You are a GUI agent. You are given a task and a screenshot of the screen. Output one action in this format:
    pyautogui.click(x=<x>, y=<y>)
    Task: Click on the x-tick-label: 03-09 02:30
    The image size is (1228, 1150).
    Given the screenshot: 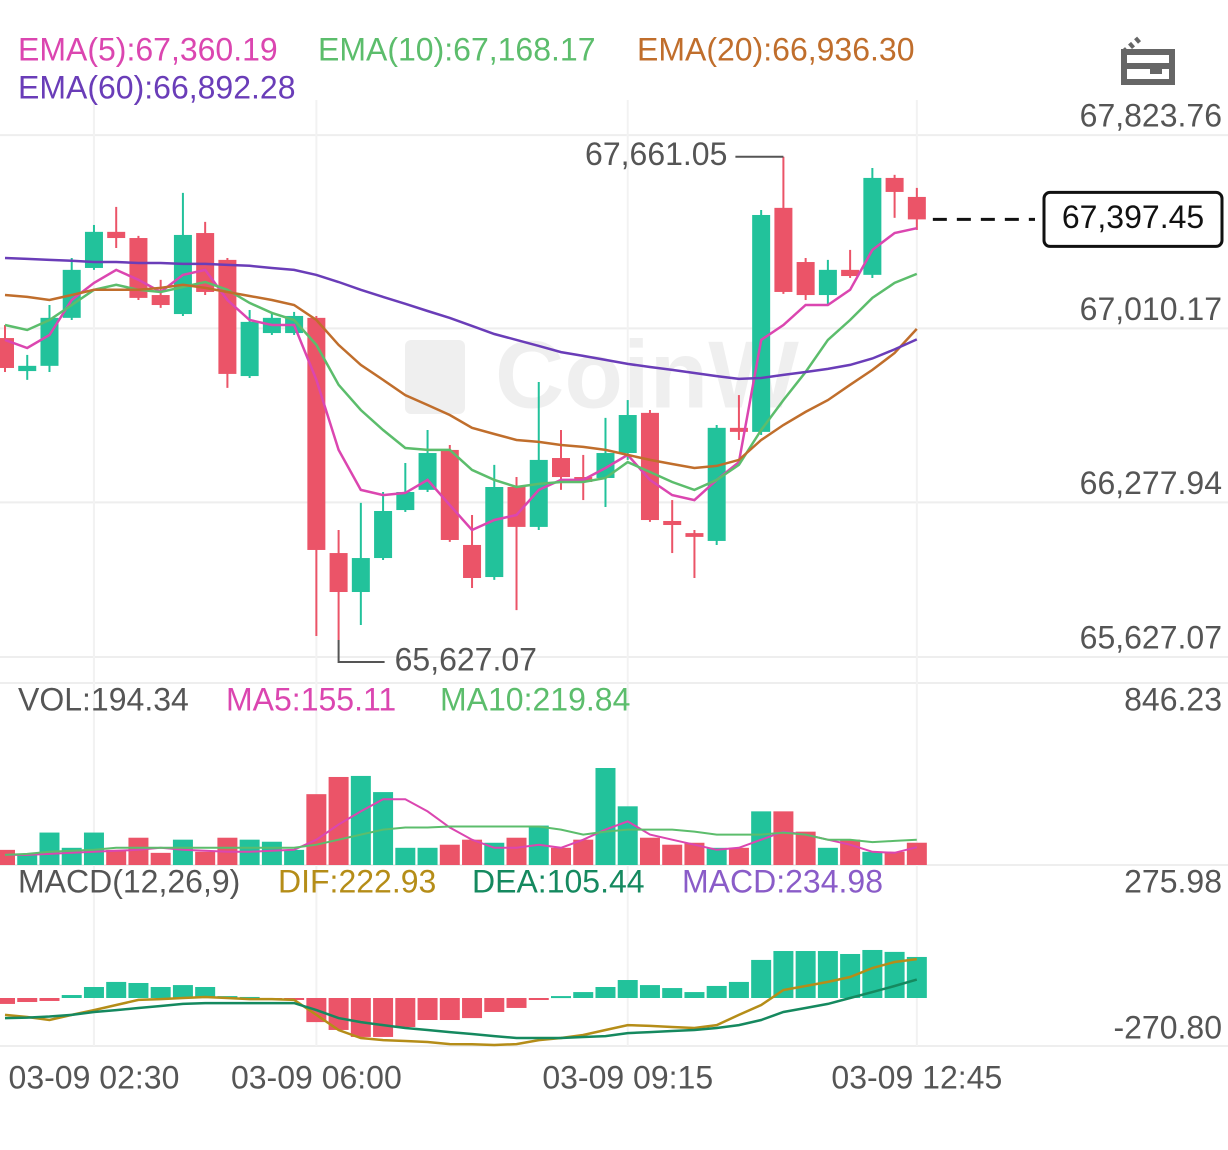 What is the action you would take?
    pyautogui.click(x=94, y=1077)
    